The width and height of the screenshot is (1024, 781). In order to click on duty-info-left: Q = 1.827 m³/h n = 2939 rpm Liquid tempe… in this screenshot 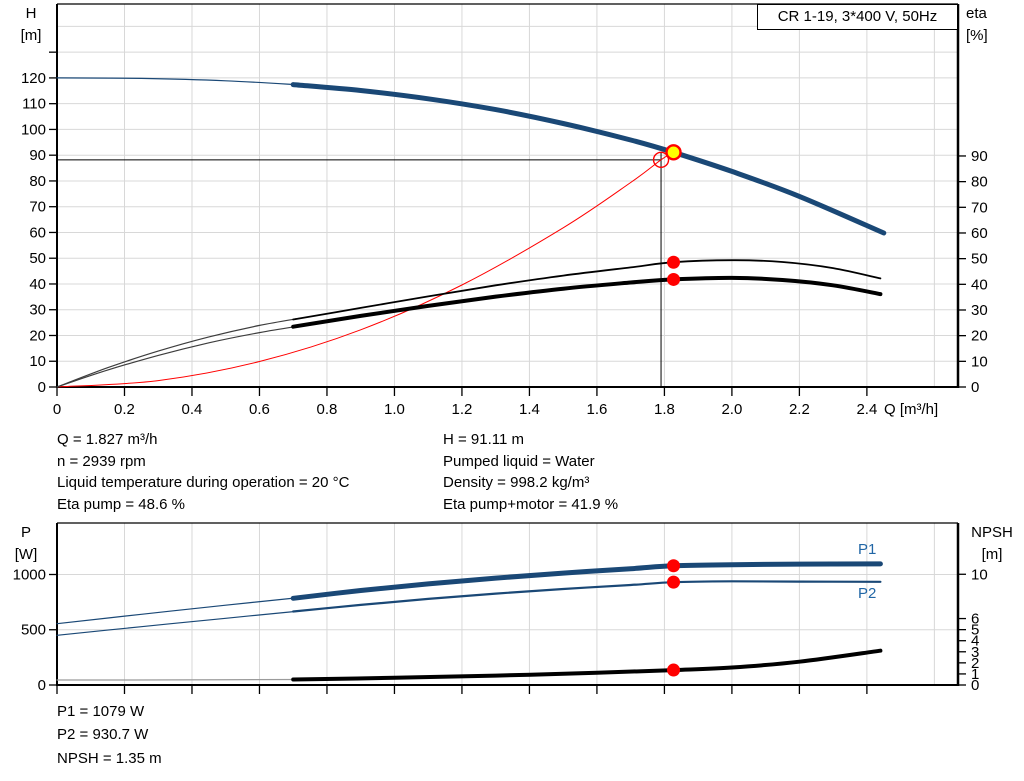, I will do `click(203, 472)`.